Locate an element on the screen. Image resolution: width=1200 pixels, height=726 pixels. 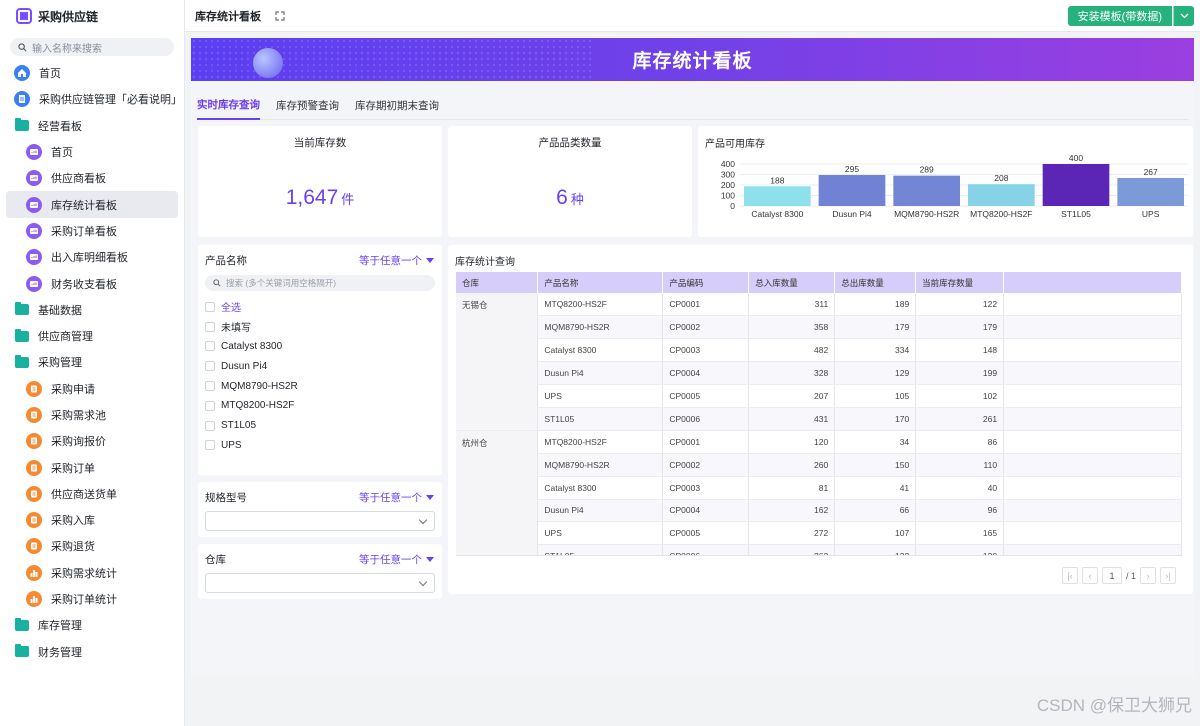
next-page-button: › is located at coordinates (1148, 575).